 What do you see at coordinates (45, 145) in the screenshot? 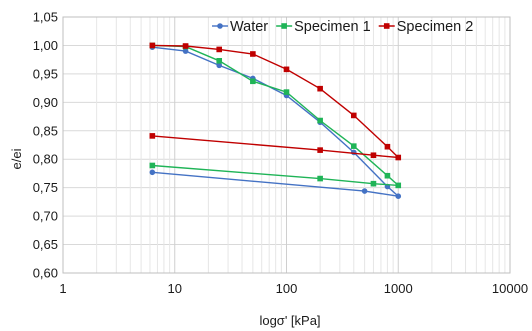
I see `y-axis-ticks: 0,60 0,65 0,70 0,75 0,80 0,85 0,90 0,95 1,00 1,05` at bounding box center [45, 145].